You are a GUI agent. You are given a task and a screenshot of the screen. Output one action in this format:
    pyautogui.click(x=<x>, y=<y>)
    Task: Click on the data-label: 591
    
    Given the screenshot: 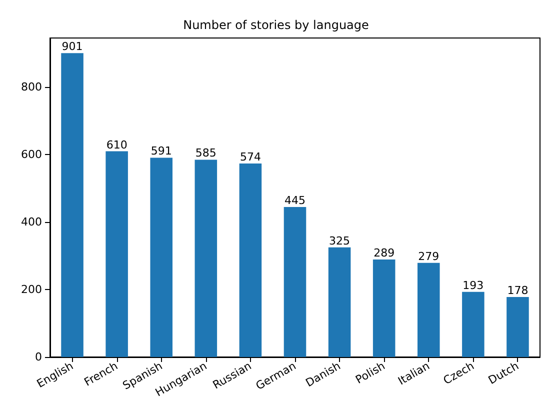 What is the action you would take?
    pyautogui.click(x=161, y=151)
    